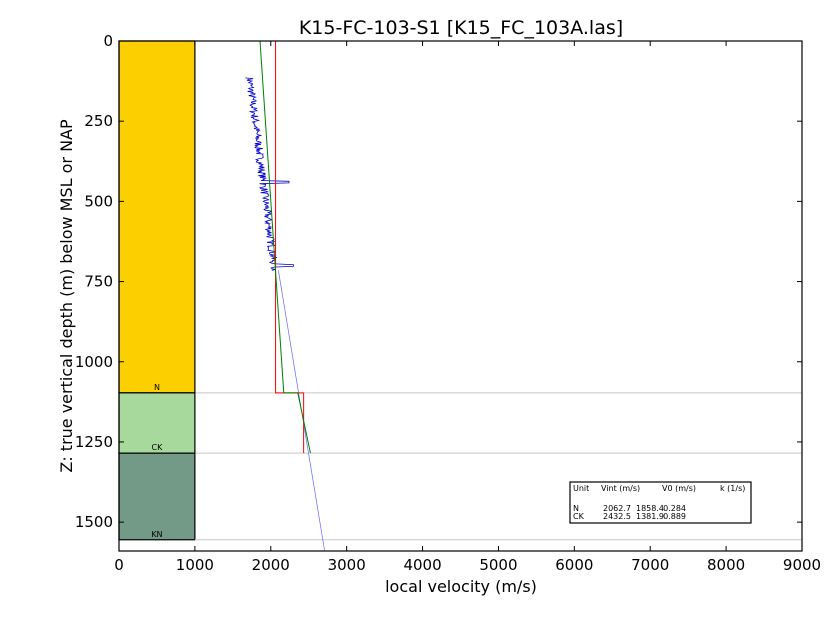  I want to click on x-axis-label: local velocity (m/s), so click(461, 586).